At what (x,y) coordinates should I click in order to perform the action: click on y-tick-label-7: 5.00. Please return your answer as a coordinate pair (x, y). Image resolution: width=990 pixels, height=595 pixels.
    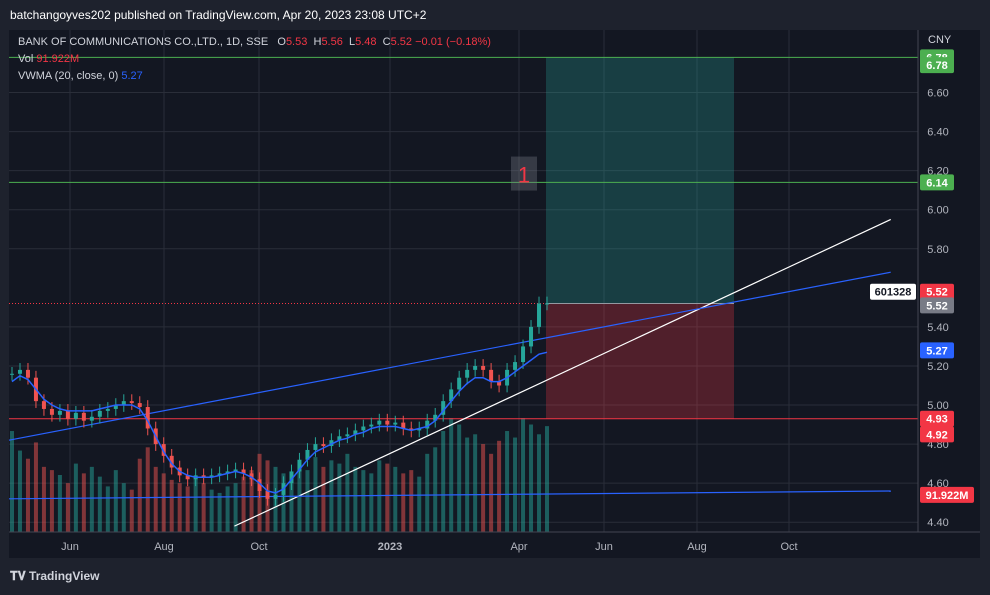
    Looking at the image, I should click on (937, 406).